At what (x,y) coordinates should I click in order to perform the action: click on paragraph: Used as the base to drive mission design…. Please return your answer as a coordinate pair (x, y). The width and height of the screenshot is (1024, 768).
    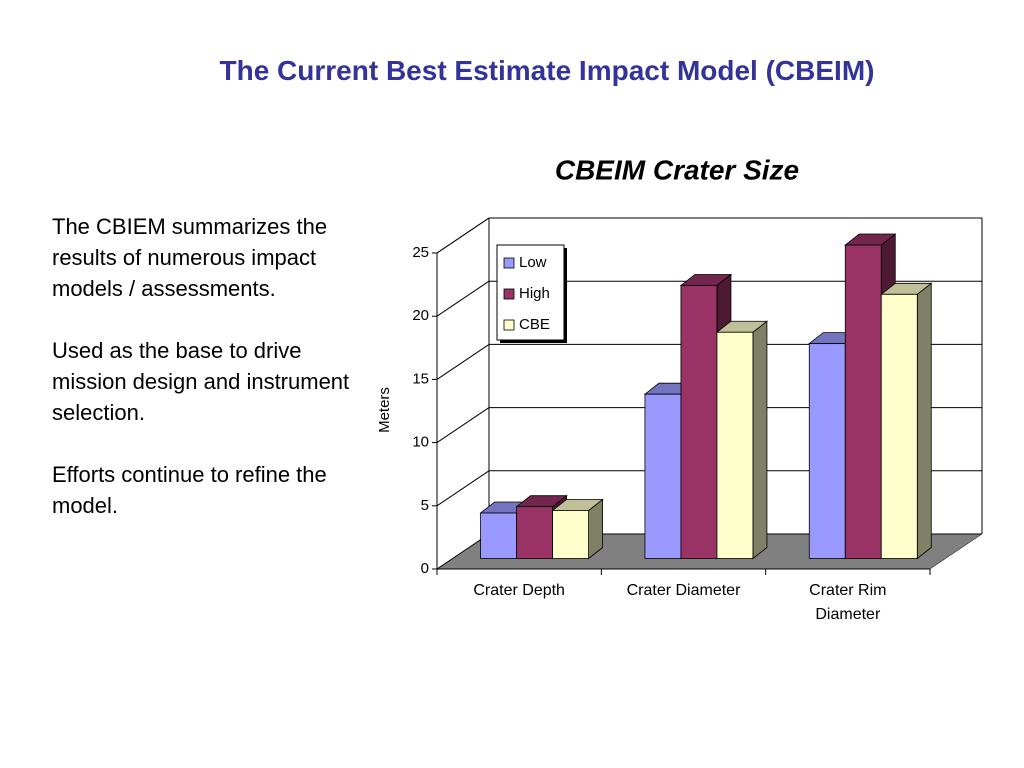
    Looking at the image, I should click on (201, 381).